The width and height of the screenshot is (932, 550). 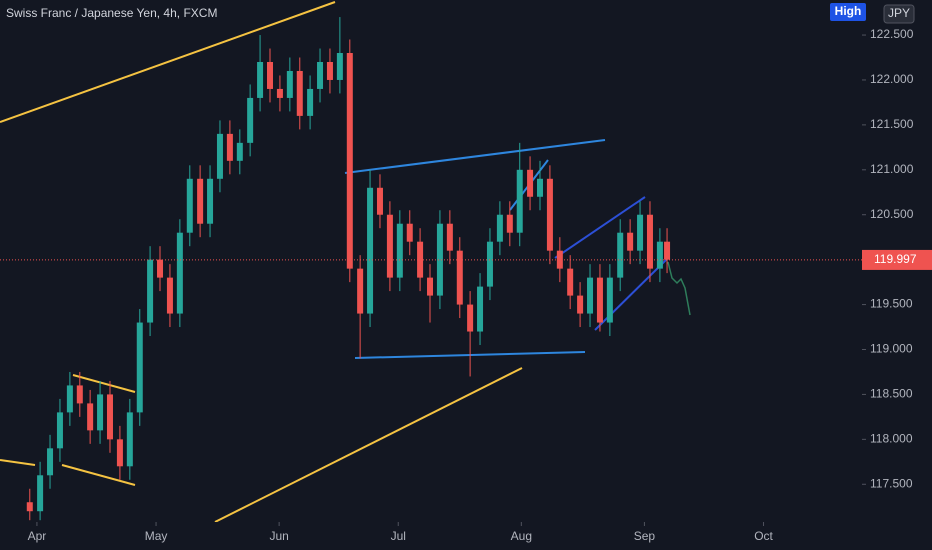 I want to click on y-tick-label: 122.500, so click(x=892, y=34).